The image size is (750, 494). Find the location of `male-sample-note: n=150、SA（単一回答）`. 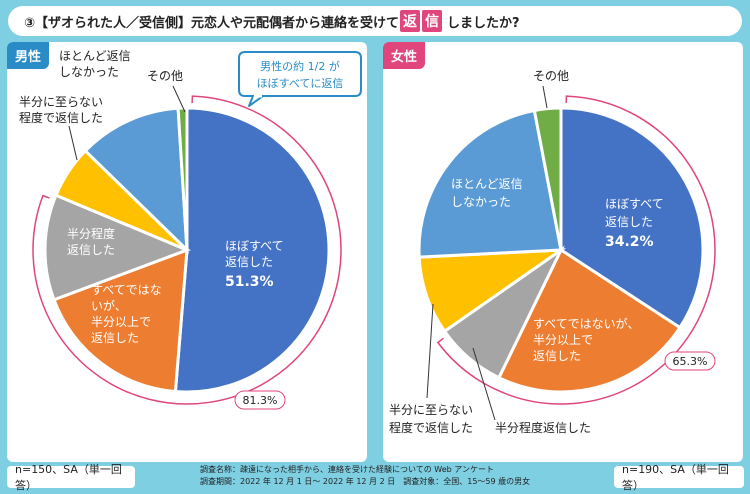

male-sample-note: n=150、SA（単一回答） is located at coordinates (71, 477).